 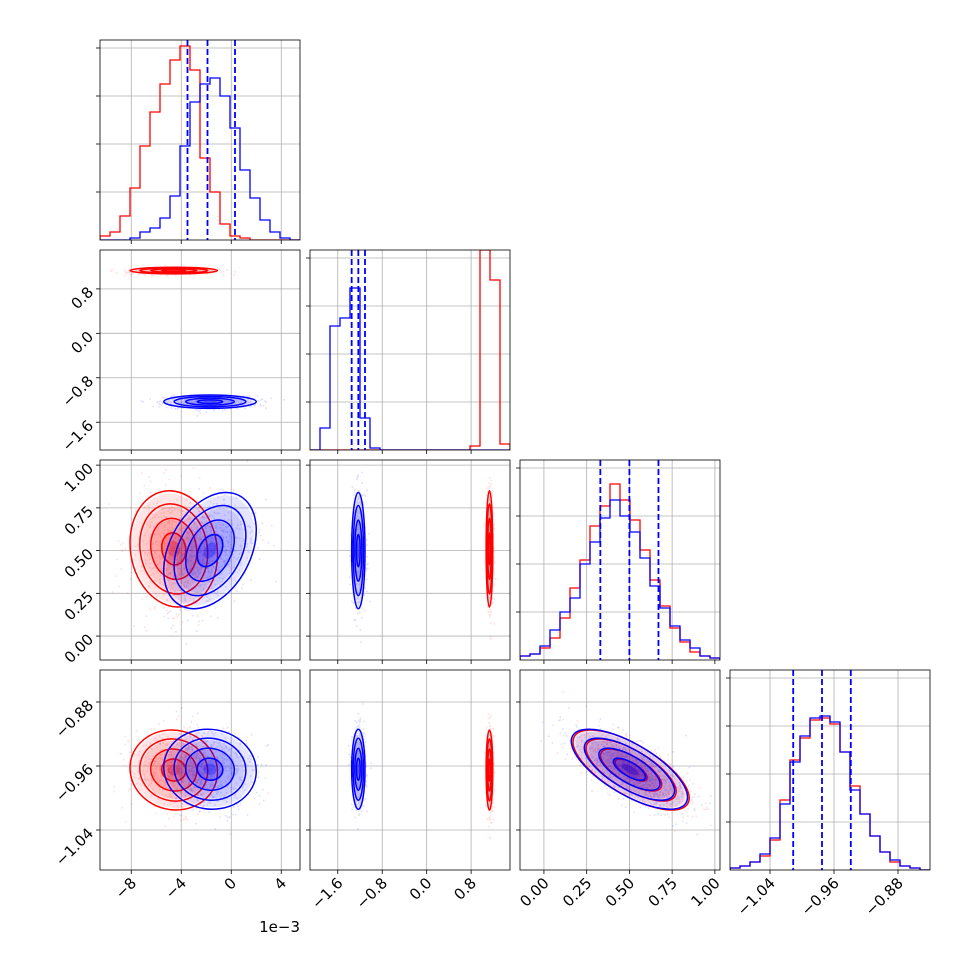 I want to click on y-tick-label: 0.50, so click(x=79, y=563).